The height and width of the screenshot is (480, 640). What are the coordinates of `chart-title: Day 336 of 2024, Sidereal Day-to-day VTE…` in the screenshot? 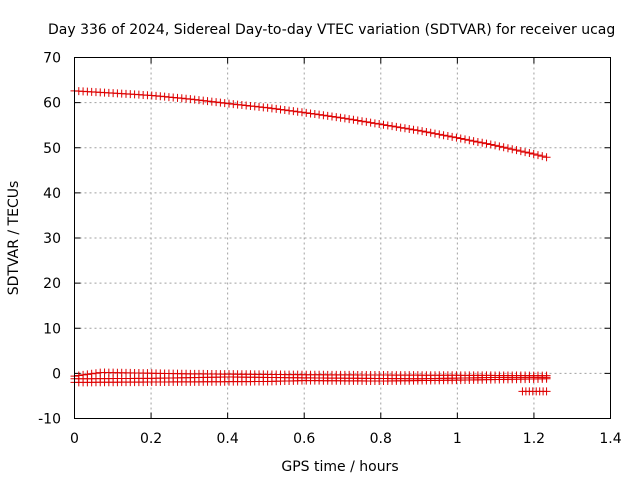 It's located at (331, 30).